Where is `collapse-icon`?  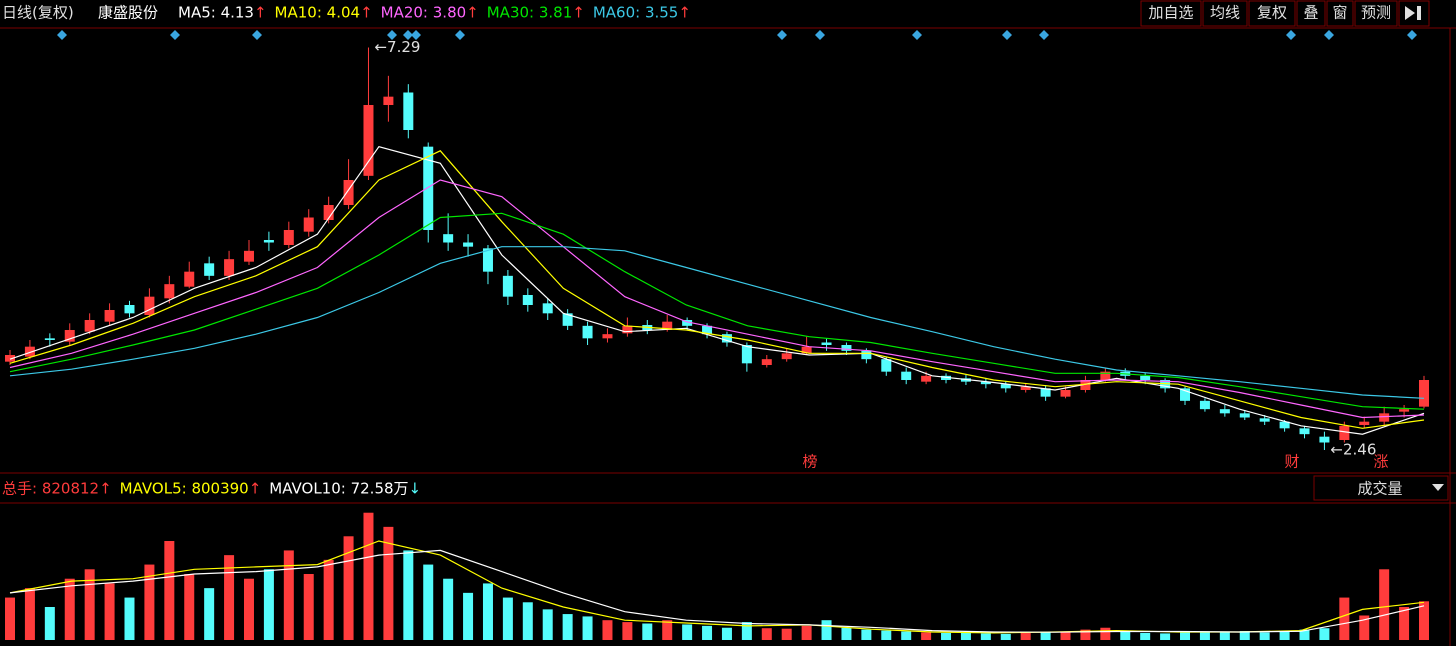
collapse-icon is located at coordinates (1413, 13).